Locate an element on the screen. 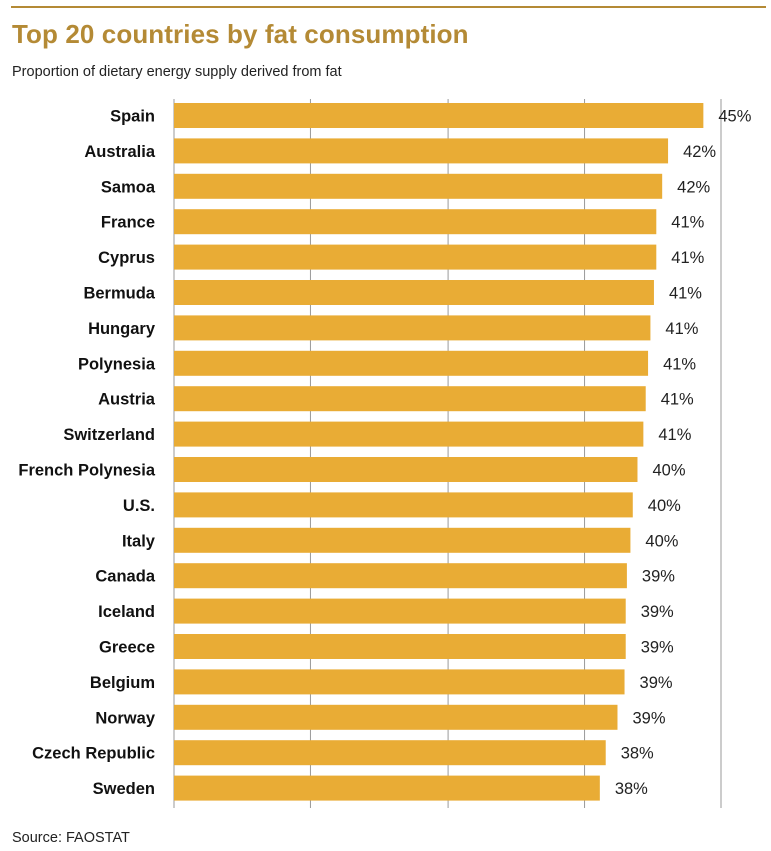  chart-title: Top 20 countries by fat consumption is located at coordinates (240, 34).